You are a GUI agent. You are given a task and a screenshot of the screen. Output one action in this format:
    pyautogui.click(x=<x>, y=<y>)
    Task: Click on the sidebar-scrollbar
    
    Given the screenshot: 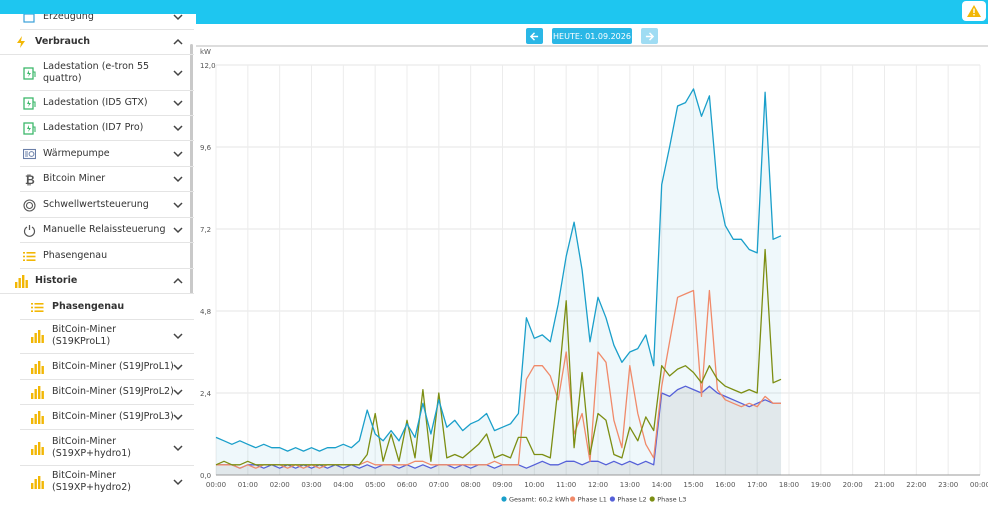 What is the action you would take?
    pyautogui.click(x=191, y=169)
    